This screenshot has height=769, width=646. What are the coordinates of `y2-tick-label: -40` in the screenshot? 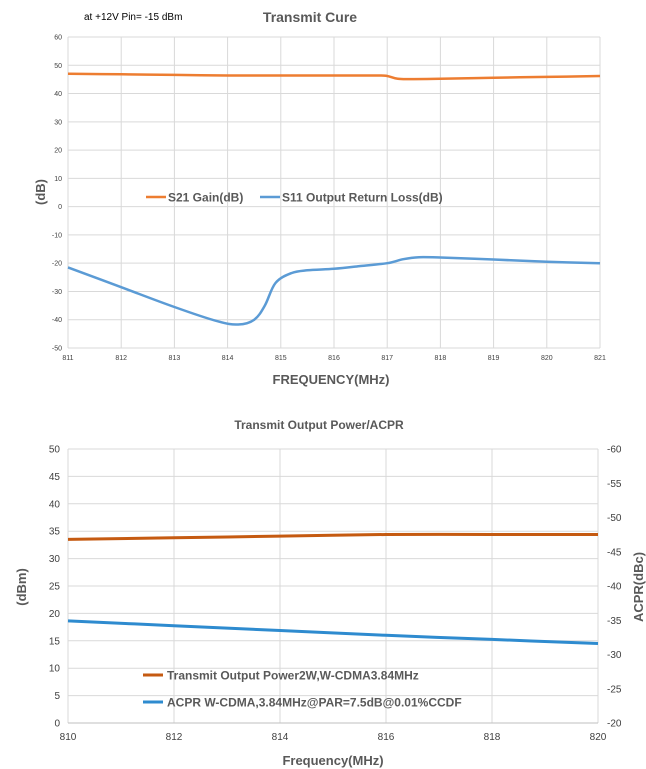 It's located at (614, 587).